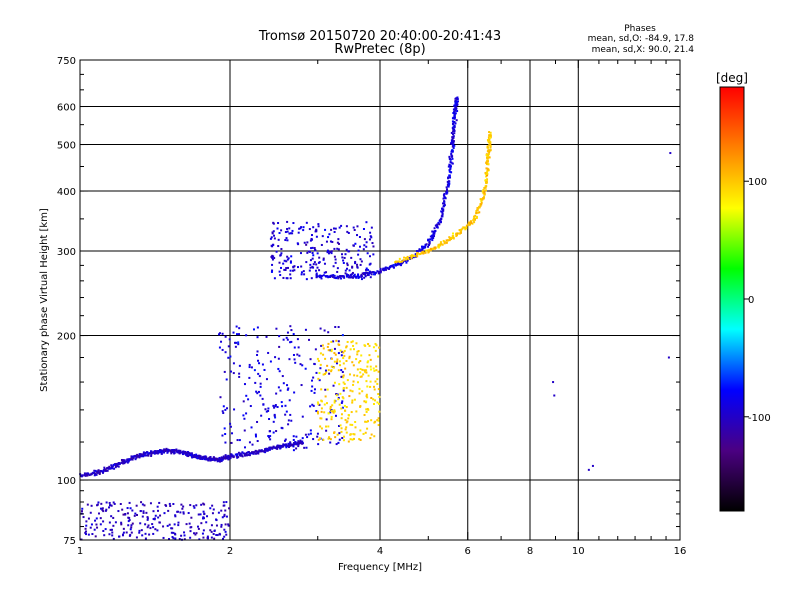 The width and height of the screenshot is (800, 600). I want to click on y-tick-label: 600, so click(66, 108).